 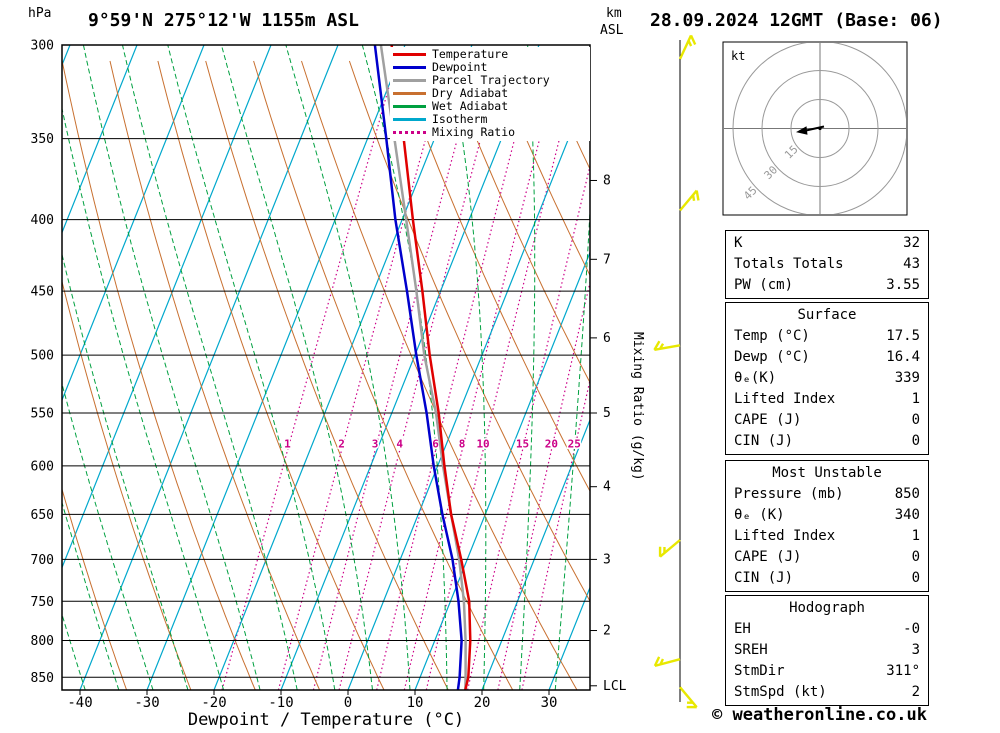 I want to click on stat-label: SREH, so click(x=751, y=650).